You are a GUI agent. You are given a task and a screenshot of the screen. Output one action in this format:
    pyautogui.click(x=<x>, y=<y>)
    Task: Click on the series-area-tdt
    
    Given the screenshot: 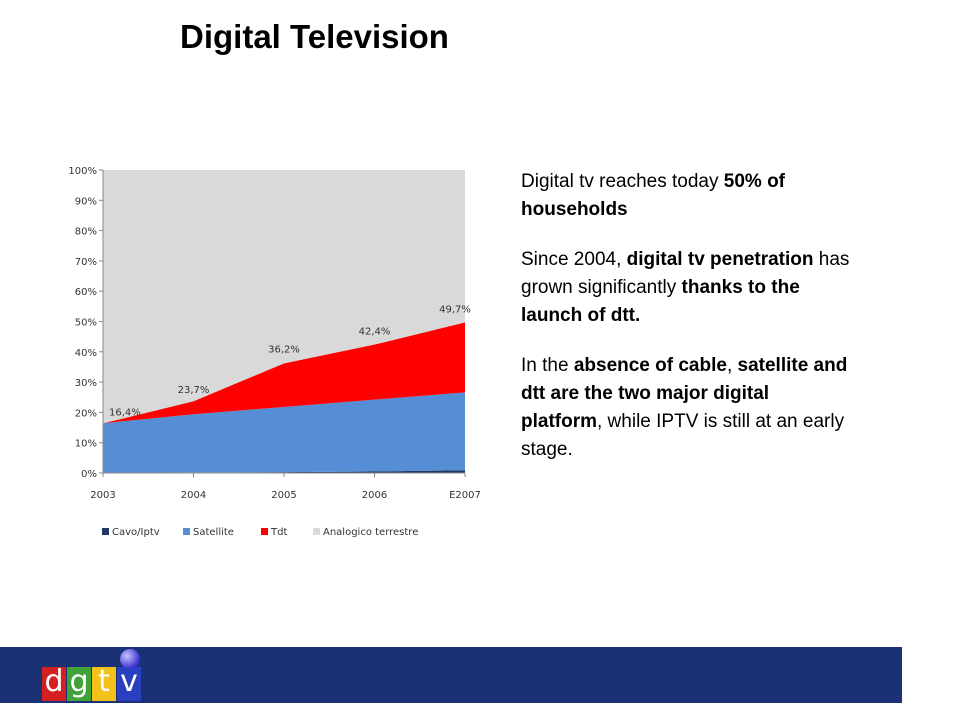 What is the action you would take?
    pyautogui.click(x=284, y=373)
    